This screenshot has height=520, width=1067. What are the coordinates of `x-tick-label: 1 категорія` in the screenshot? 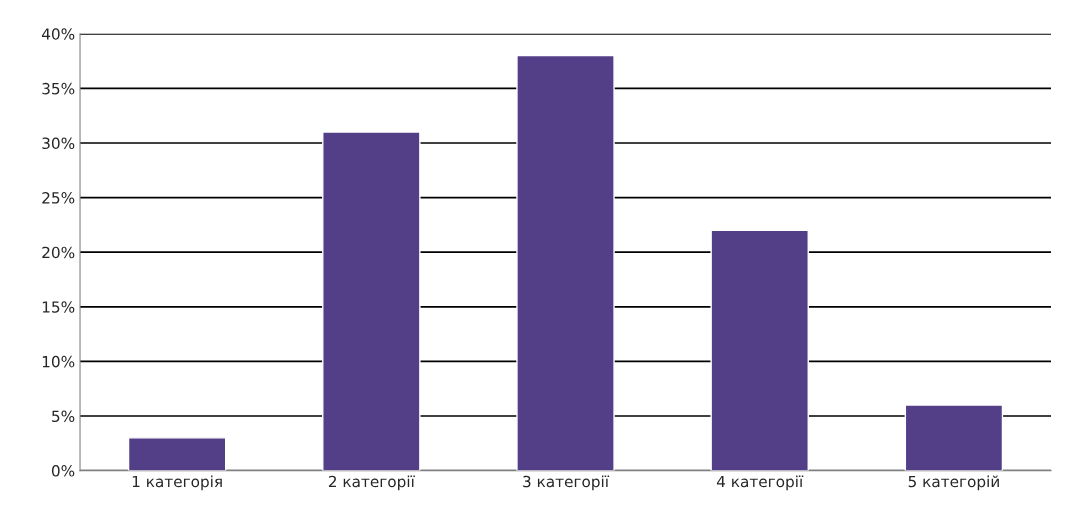 It's located at (177, 483).